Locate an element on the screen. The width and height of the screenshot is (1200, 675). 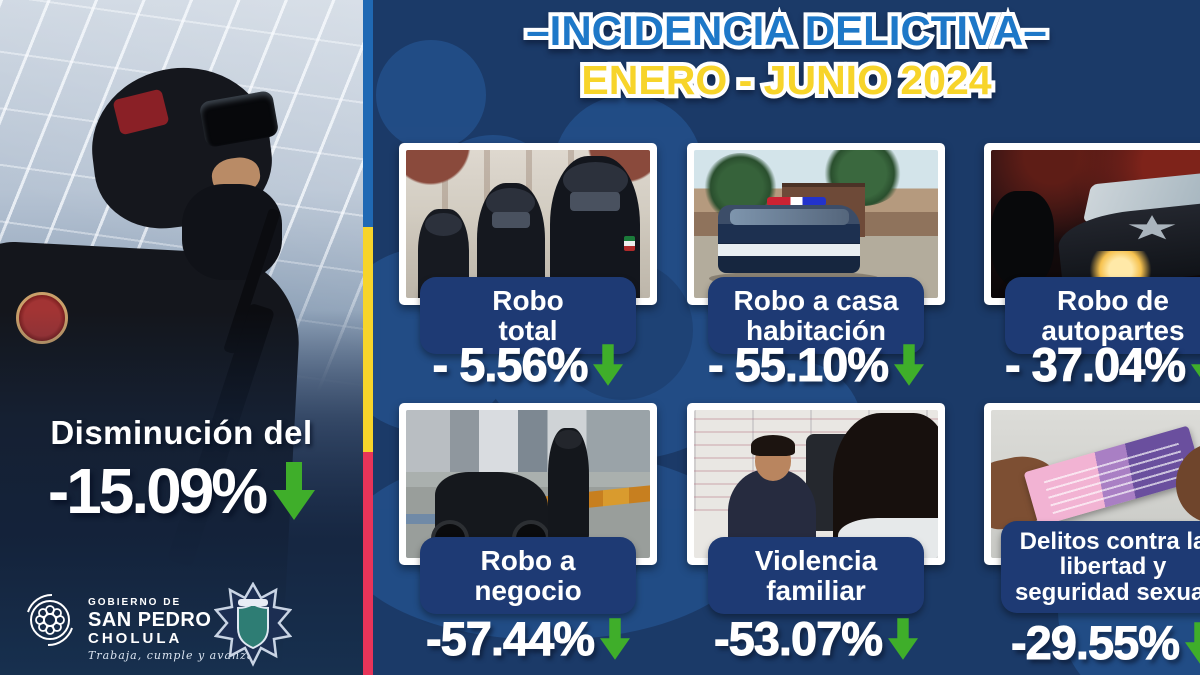
overall-decrease: Disminución del -15.09% is located at coordinates (181, 471).